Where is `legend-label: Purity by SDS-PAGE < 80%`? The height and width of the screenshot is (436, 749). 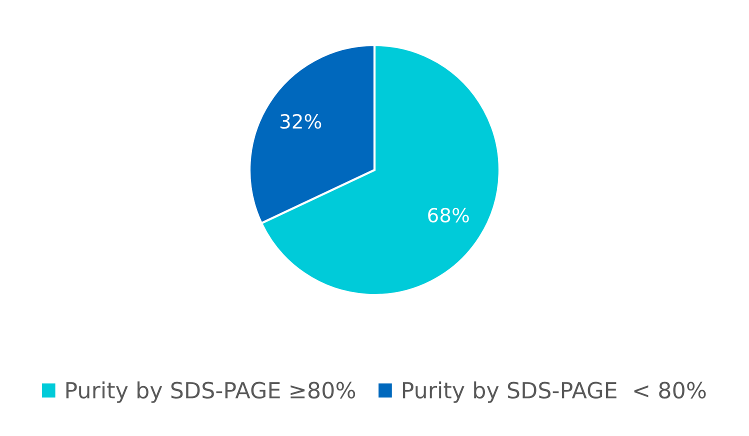 legend-label: Purity by SDS-PAGE < 80% is located at coordinates (554, 392).